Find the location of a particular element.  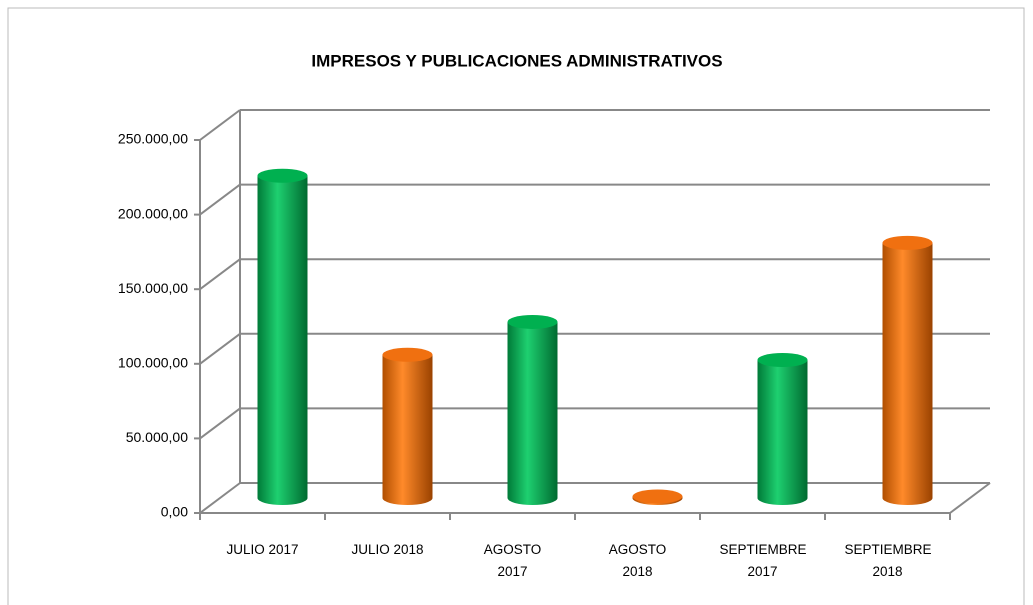

x-tick-label: AGOSTO 2018 is located at coordinates (637, 560).